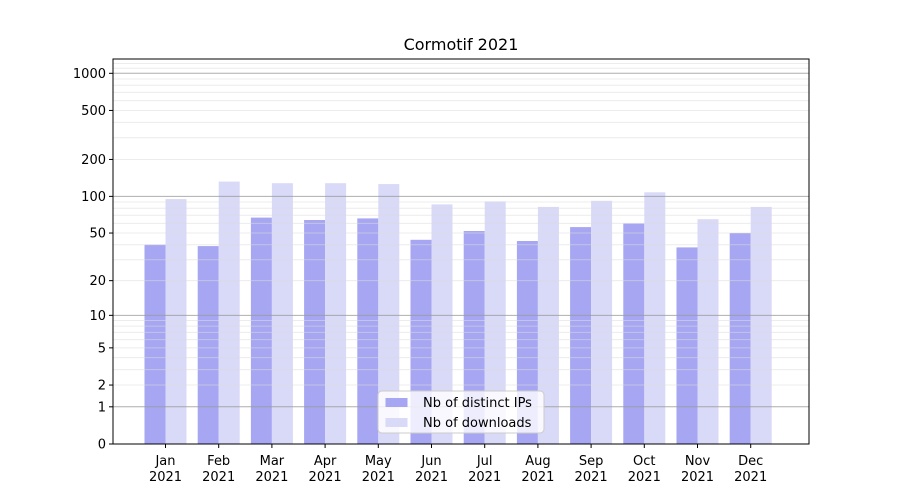  What do you see at coordinates (282, 313) in the screenshot?
I see `bar-mar-nb-of-downloads` at bounding box center [282, 313].